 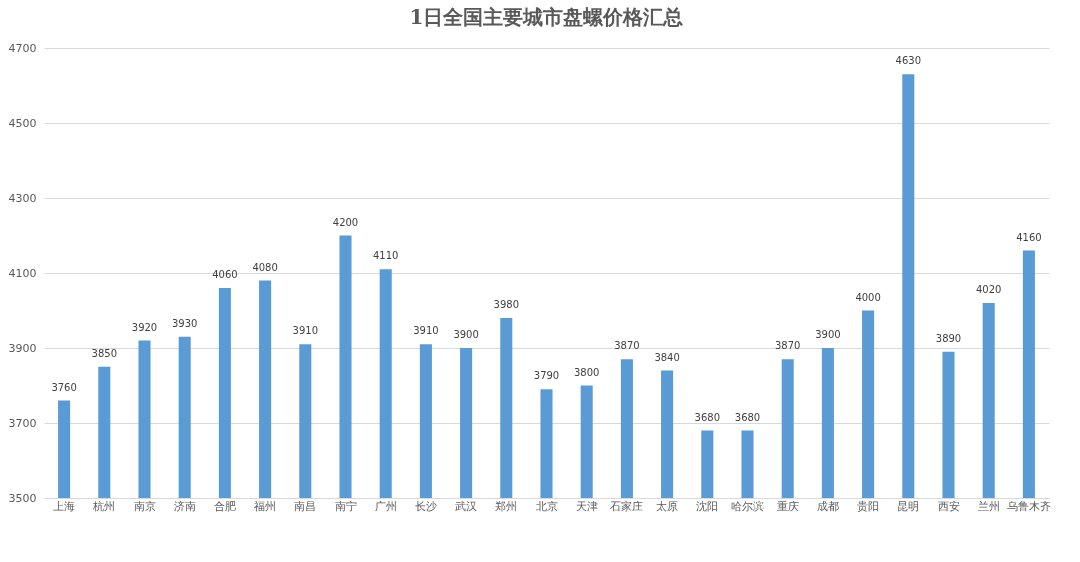 What do you see at coordinates (586, 372) in the screenshot?
I see `data-label: 3800` at bounding box center [586, 372].